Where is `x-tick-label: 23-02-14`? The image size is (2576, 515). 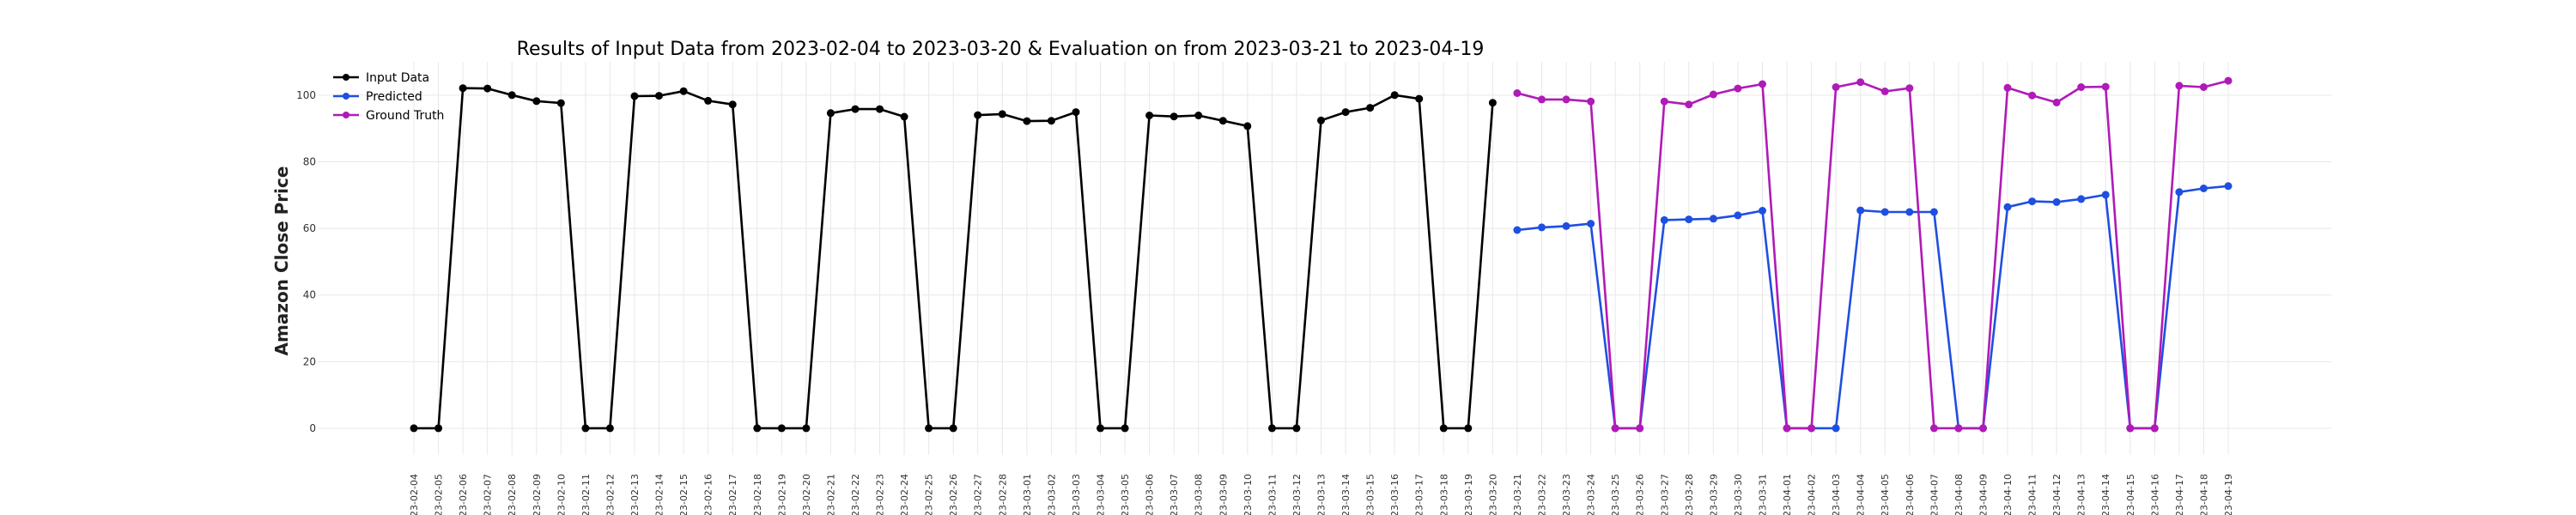 x-tick-label: 23-02-14 is located at coordinates (660, 494).